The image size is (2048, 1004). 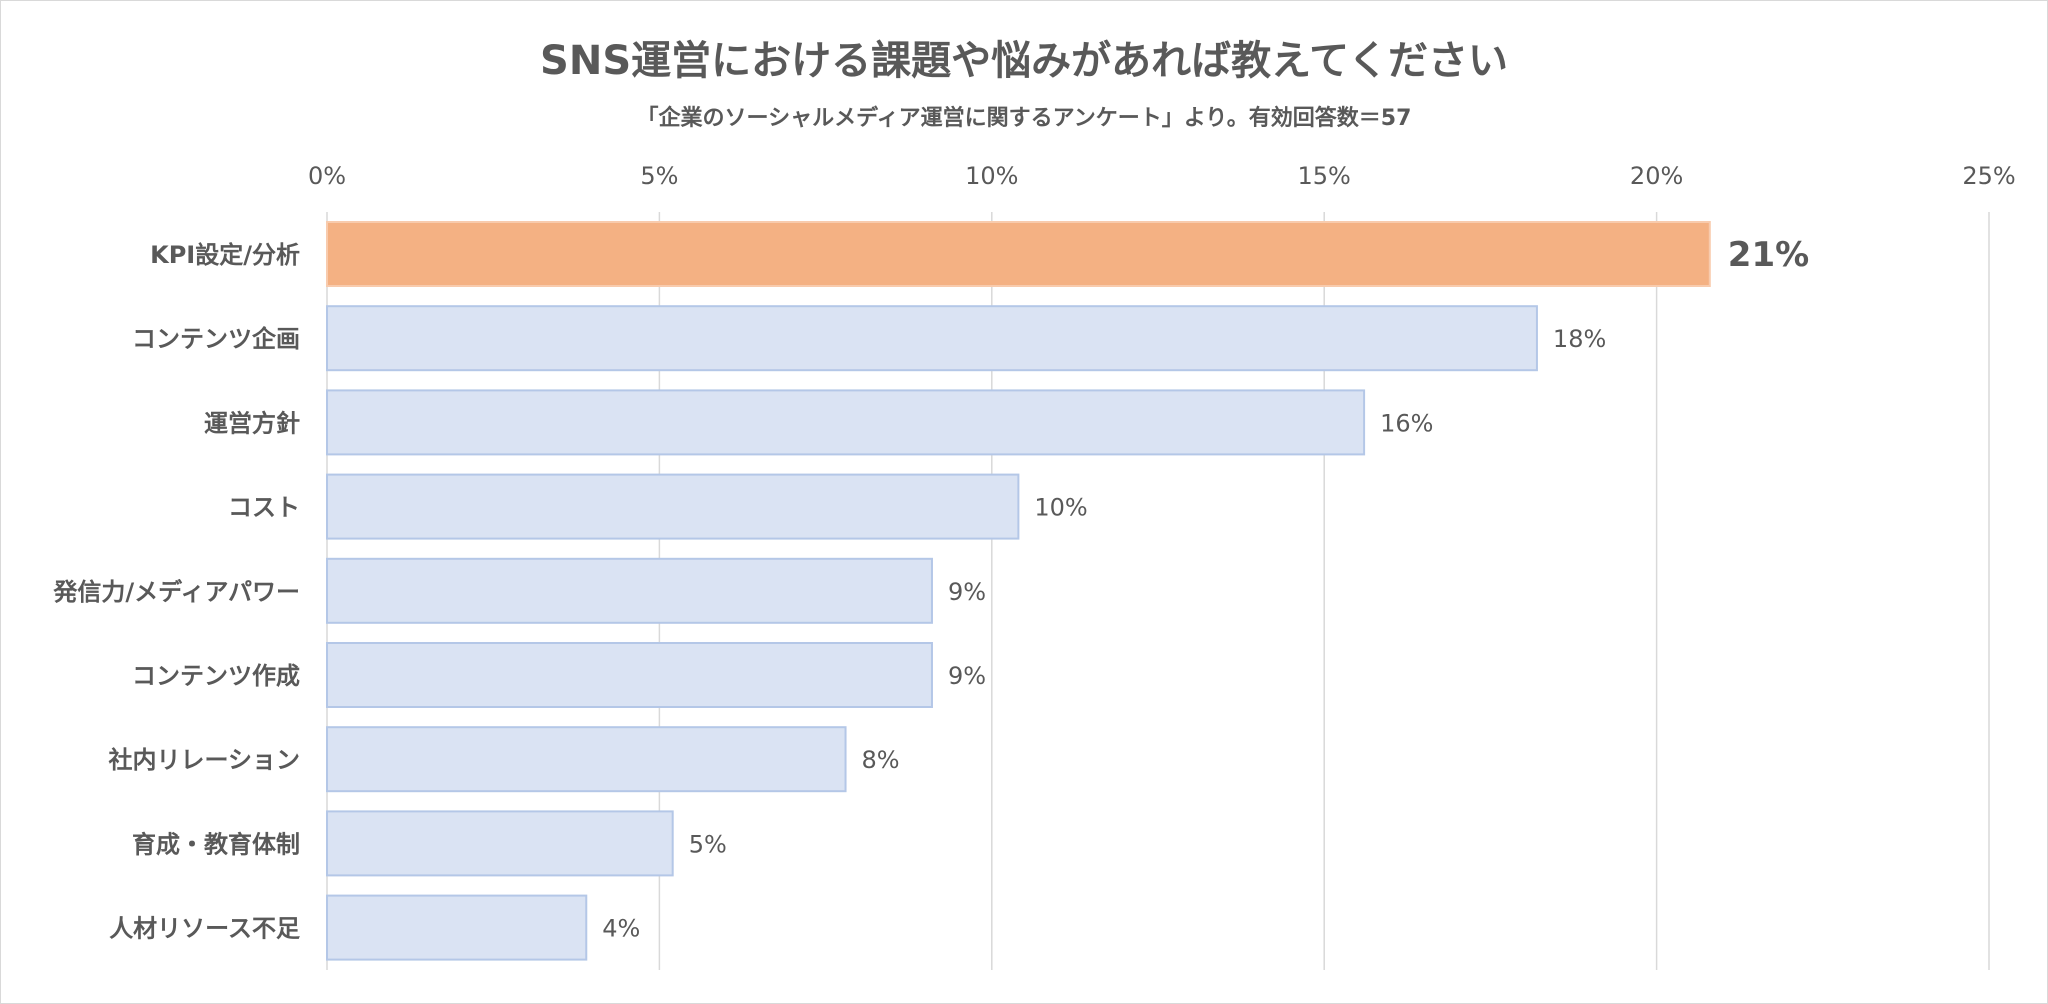 What do you see at coordinates (1656, 176) in the screenshot?
I see `x-tick-label: 20%` at bounding box center [1656, 176].